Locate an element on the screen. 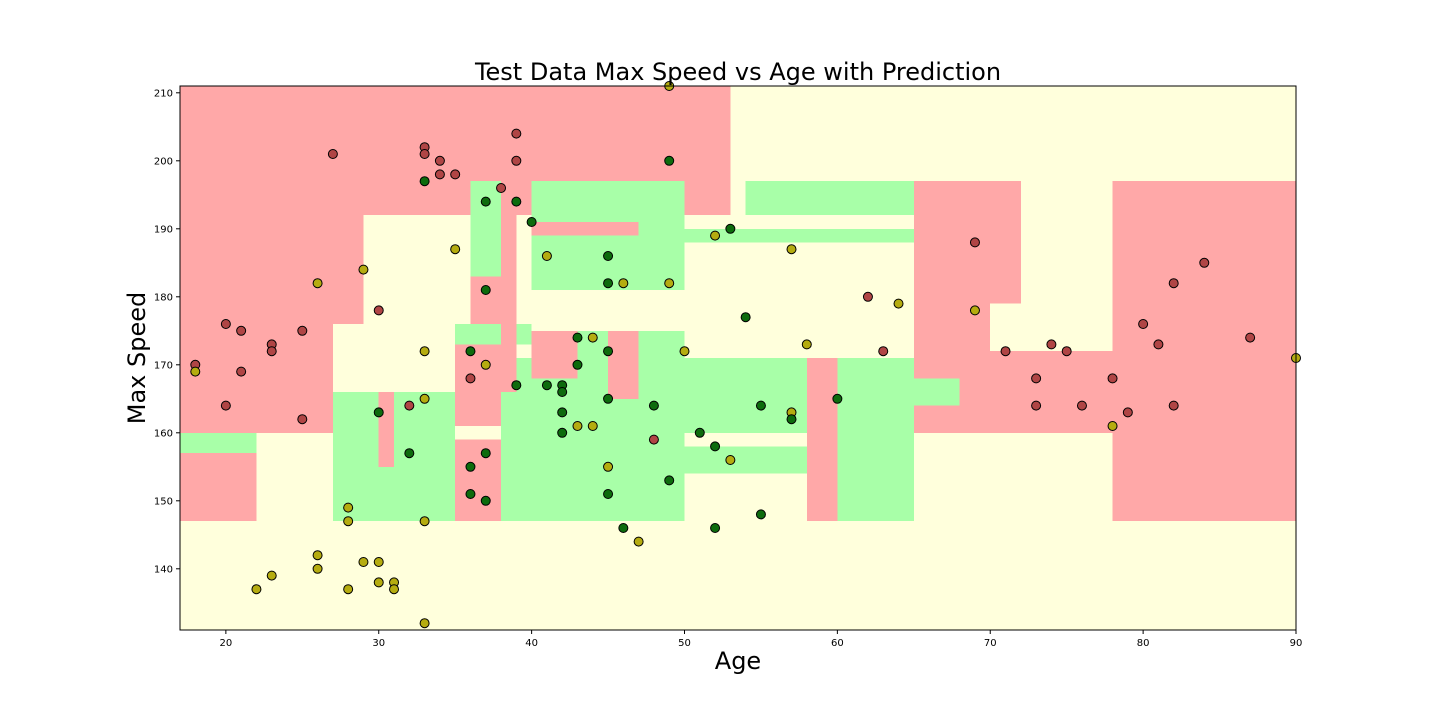  x-tick-label: 80 is located at coordinates (1143, 643).